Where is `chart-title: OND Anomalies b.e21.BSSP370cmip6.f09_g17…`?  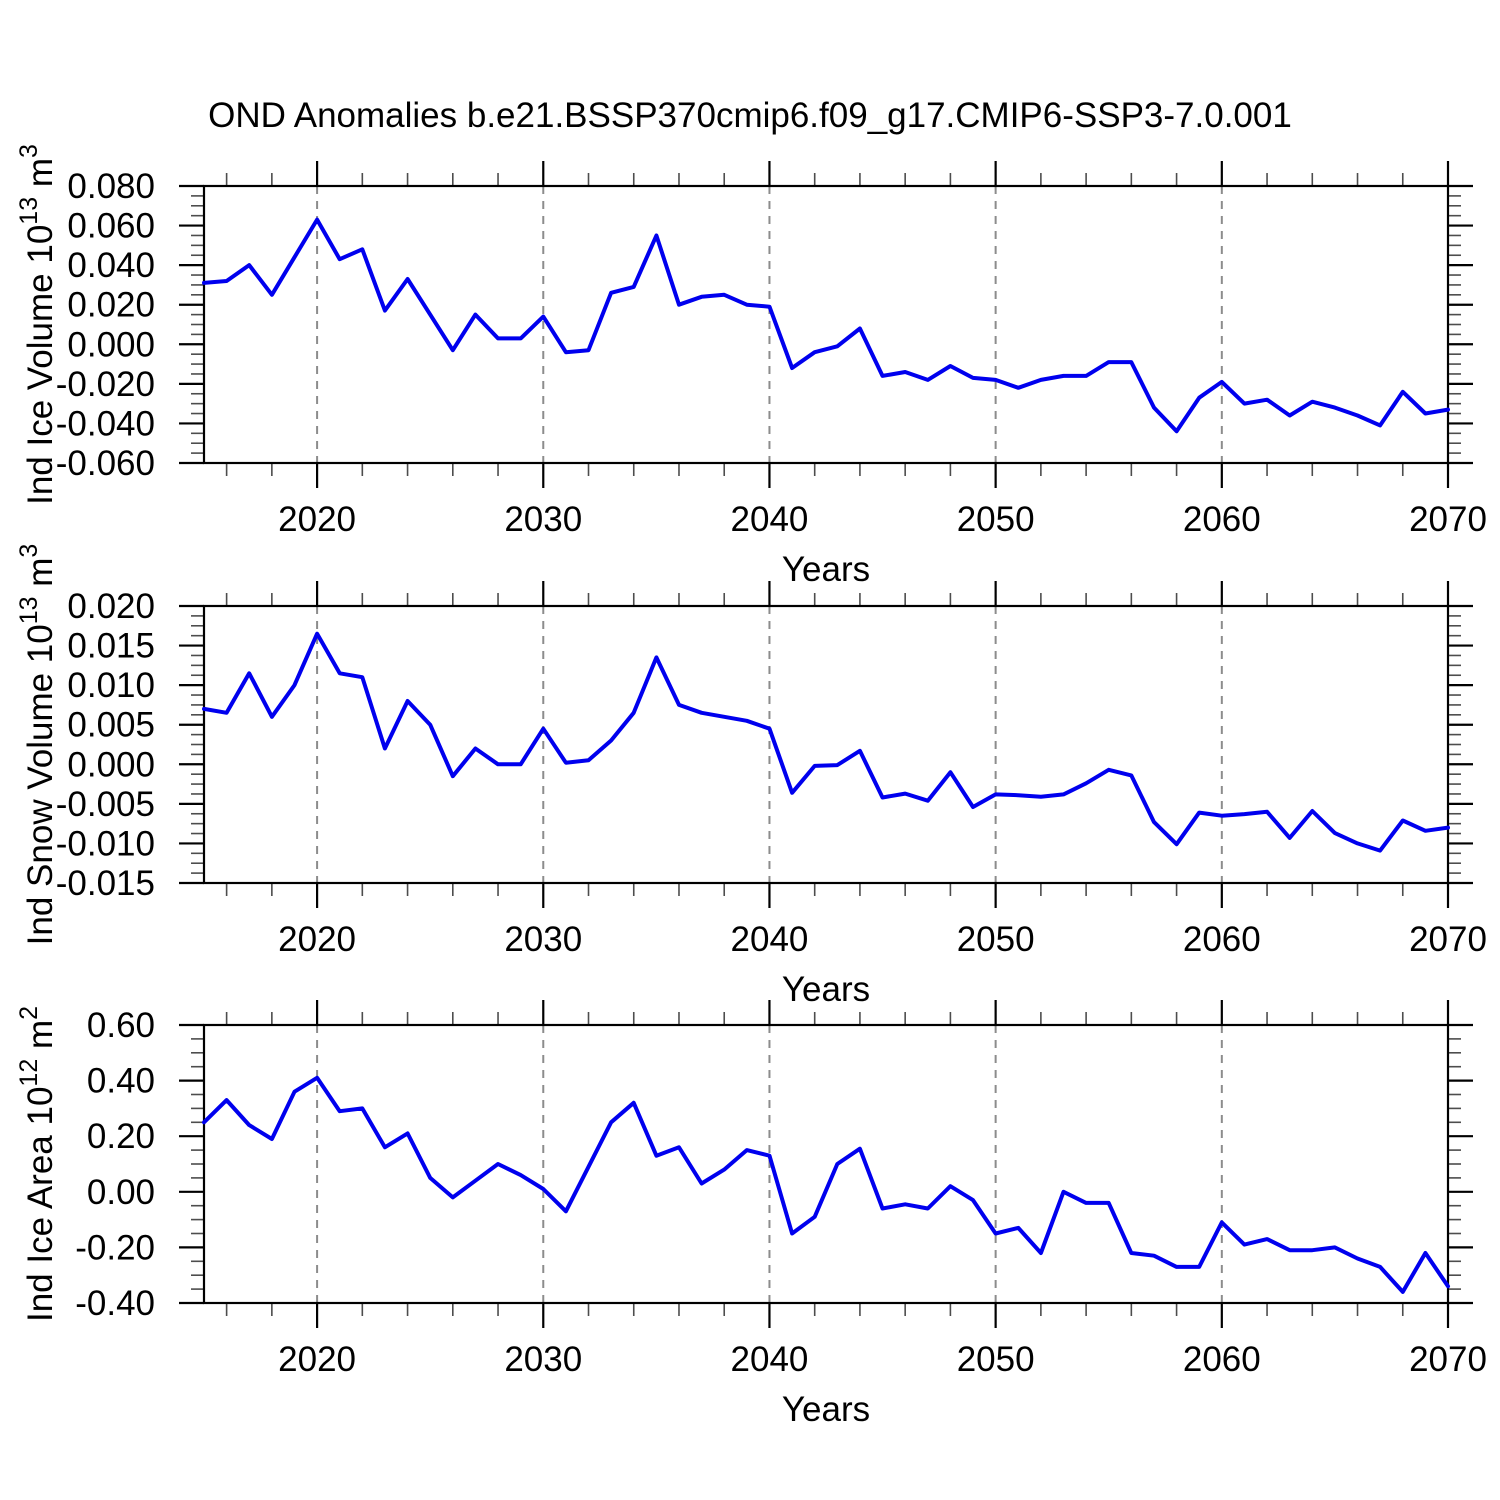 chart-title: OND Anomalies b.e21.BSSP370cmip6.f09_g17… is located at coordinates (750, 115).